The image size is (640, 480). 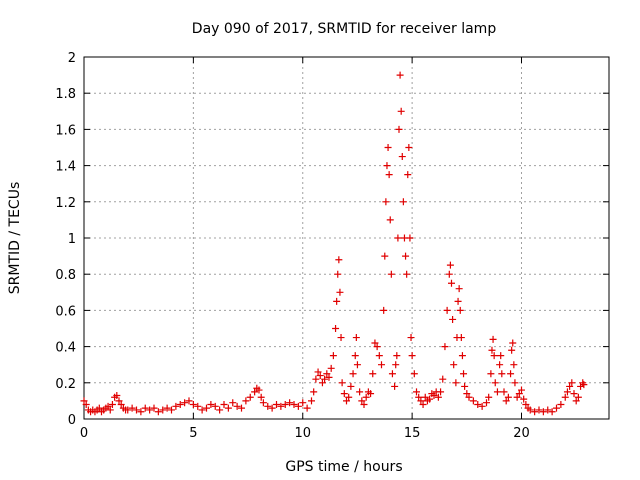 I want to click on y-tick-label: 0.2, so click(x=65, y=384).